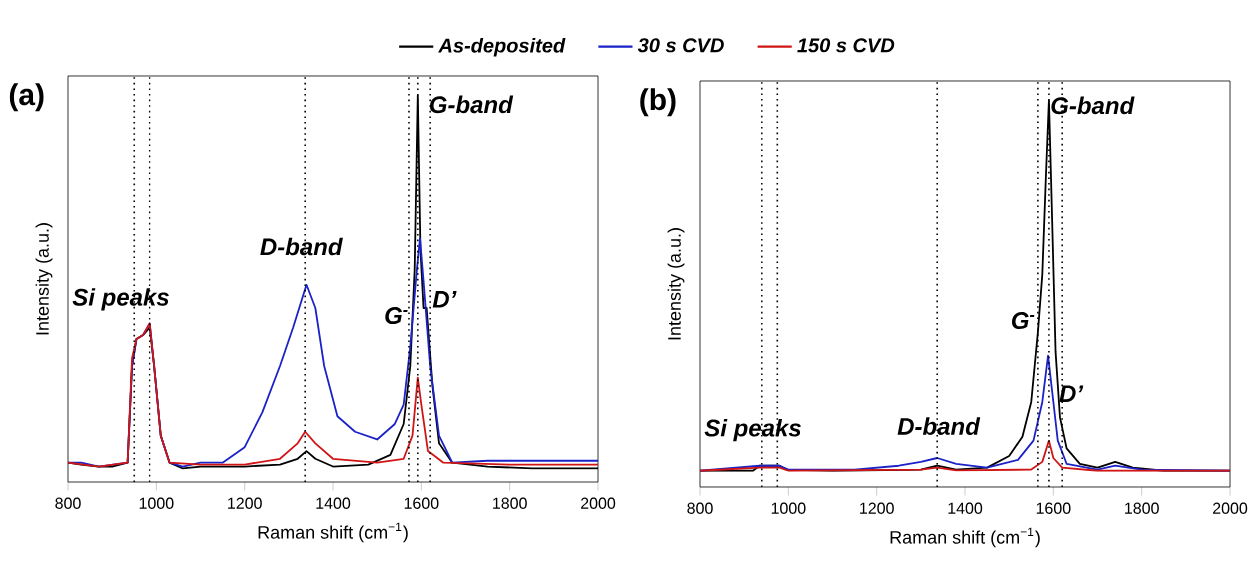 This screenshot has width=1252, height=573. I want to click on legend-label: As-deposited, so click(502, 47).